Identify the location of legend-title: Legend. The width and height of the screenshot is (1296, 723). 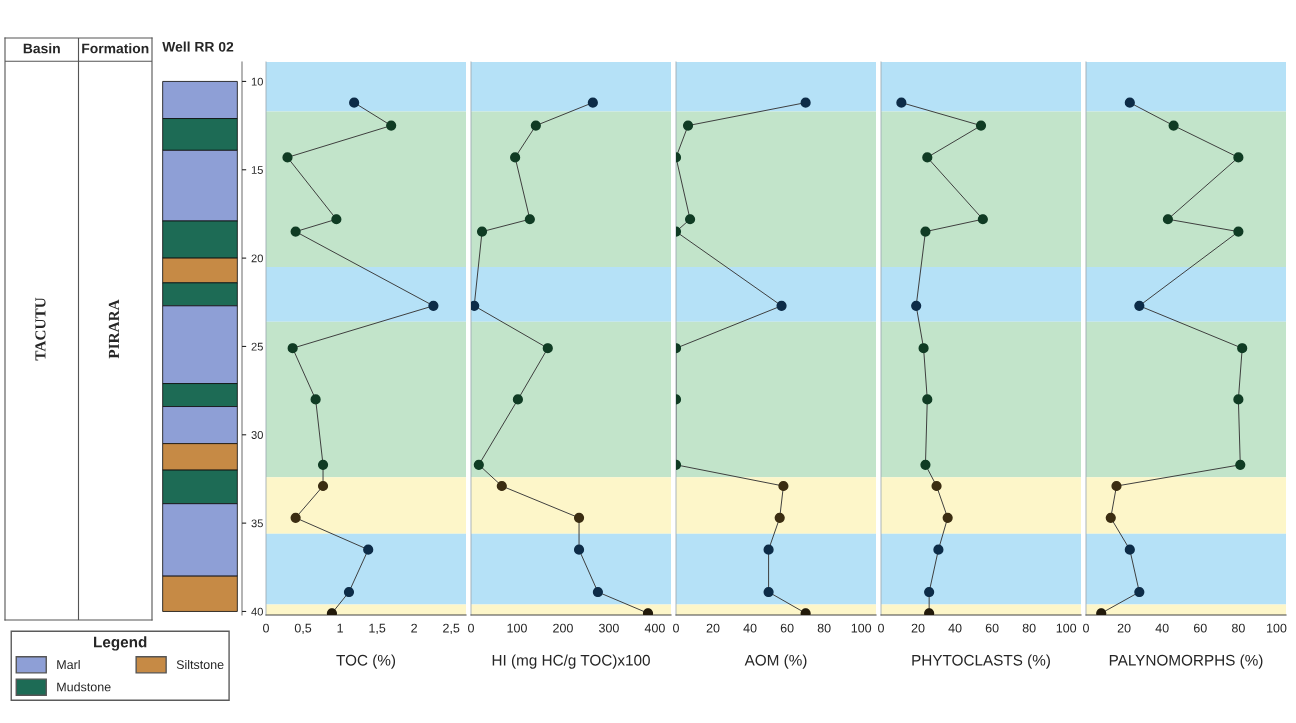
(120, 643).